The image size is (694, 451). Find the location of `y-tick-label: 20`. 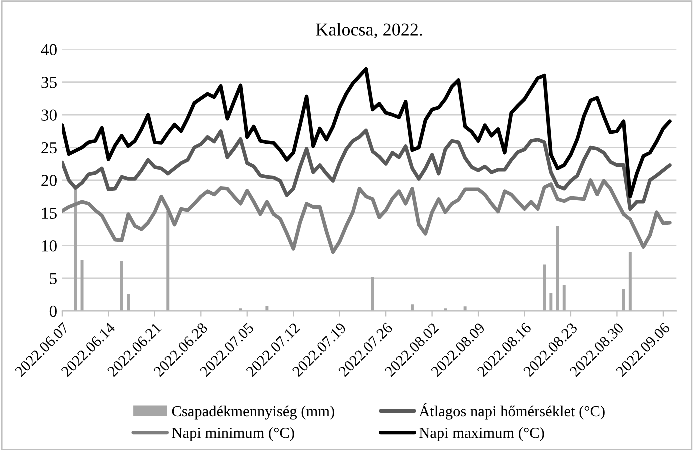

y-tick-label: 20 is located at coordinates (49, 180).